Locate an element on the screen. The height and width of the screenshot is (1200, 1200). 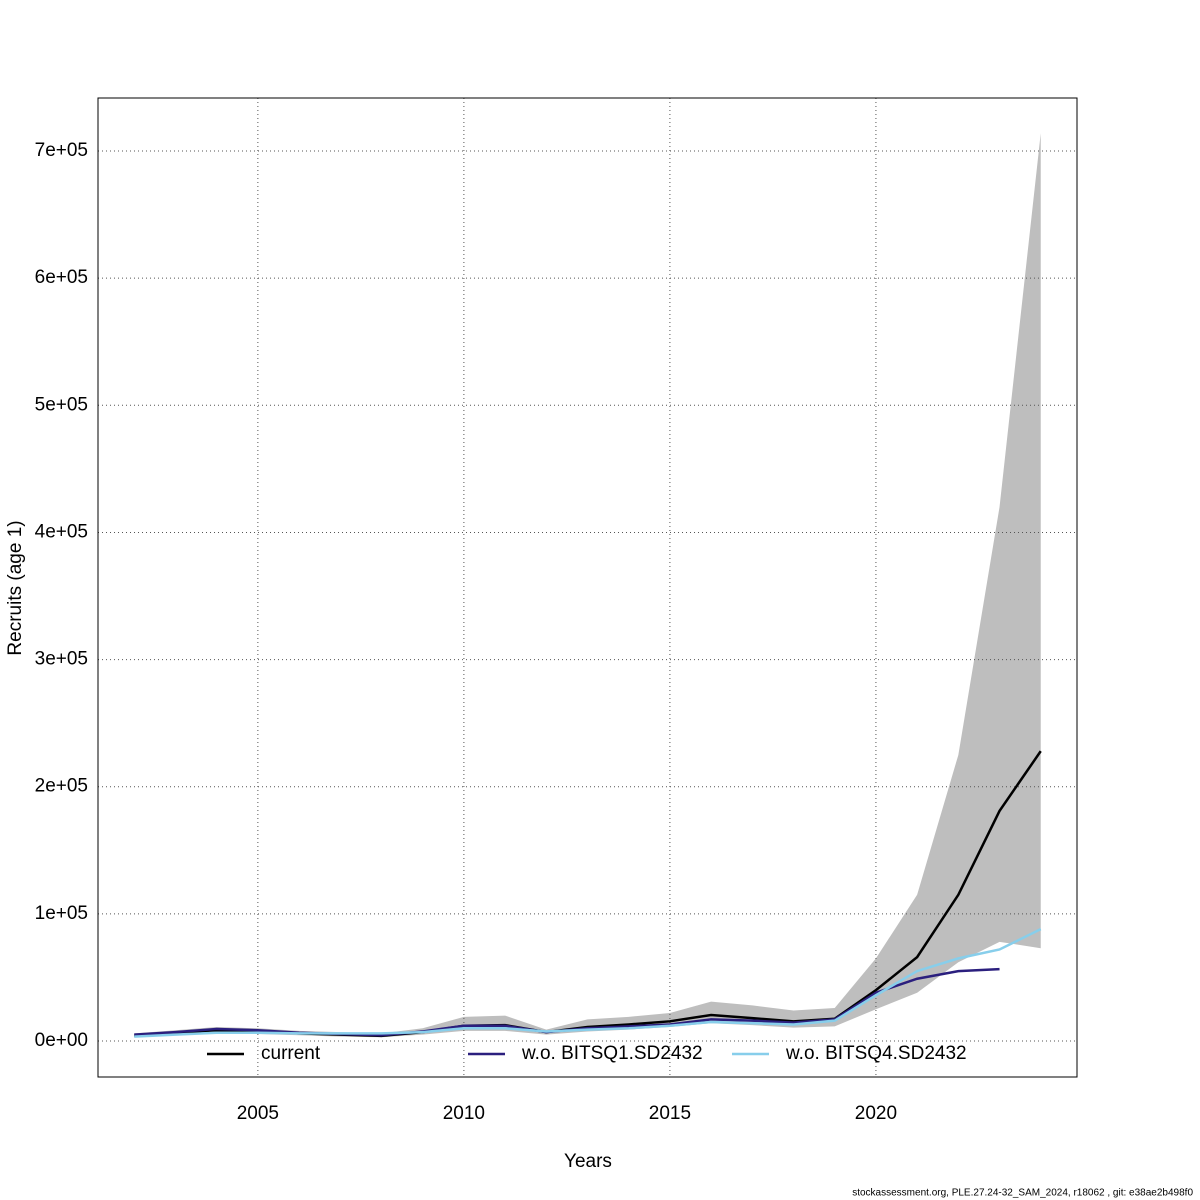
legend-label: w.o. BITSQ1.SD2432 is located at coordinates (612, 1053).